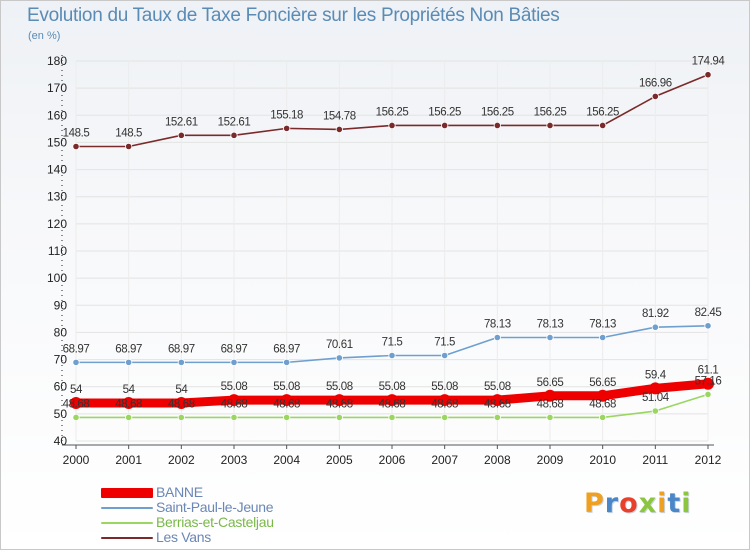 The width and height of the screenshot is (750, 550). What do you see at coordinates (656, 375) in the screenshot?
I see `data-label-banne: 59.4` at bounding box center [656, 375].